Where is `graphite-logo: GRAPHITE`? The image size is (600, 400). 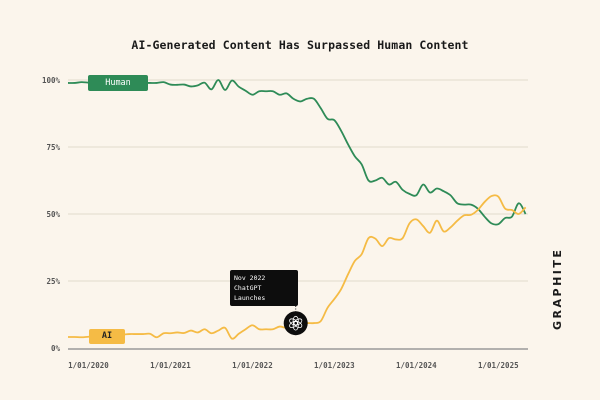
graphite-logo: GRAPHITE is located at coordinates (557, 288).